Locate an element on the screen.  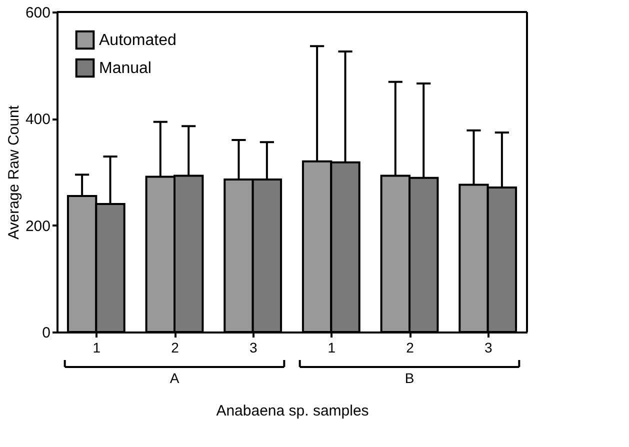
text: B is located at coordinates (409, 378).